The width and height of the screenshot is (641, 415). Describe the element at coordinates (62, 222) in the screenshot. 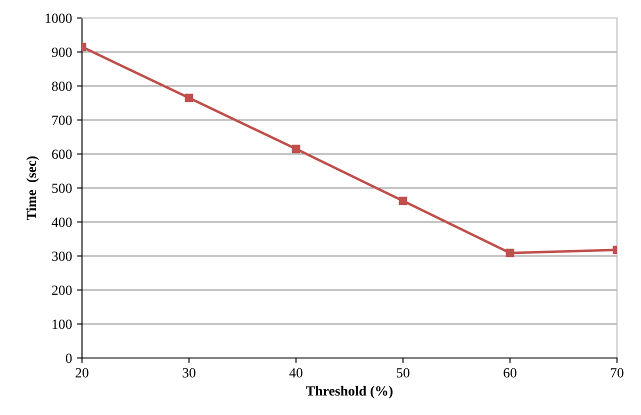

I see `y-tick-label: 400` at that location.